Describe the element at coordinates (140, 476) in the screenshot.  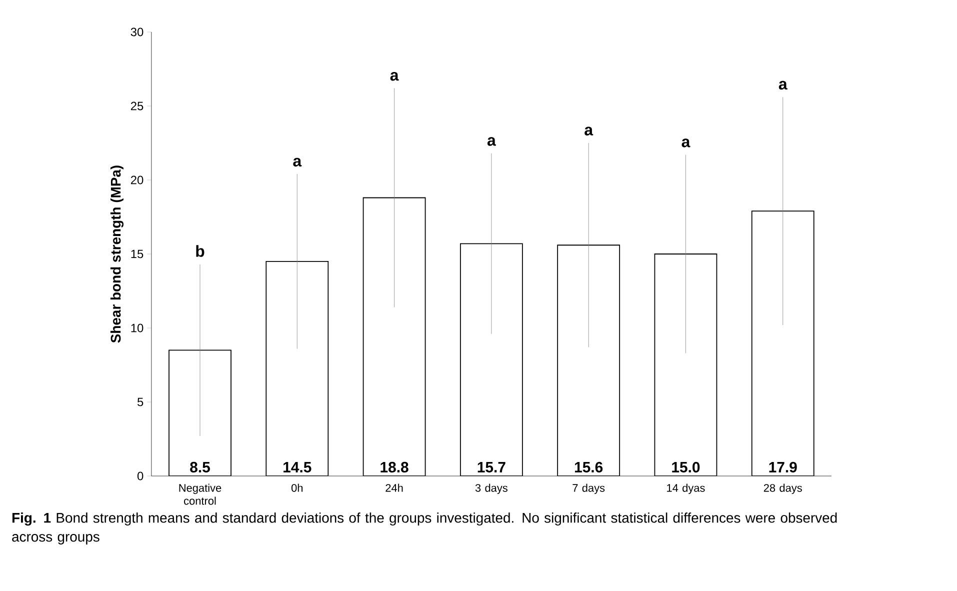
I see `y-tick-label: 0` at that location.